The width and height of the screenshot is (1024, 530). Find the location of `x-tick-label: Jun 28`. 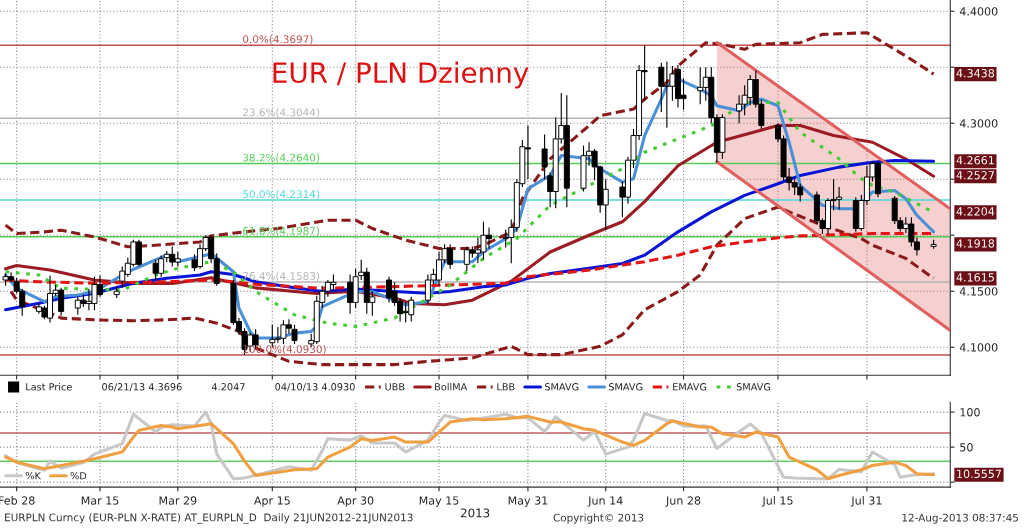

x-tick-label: Jun 28 is located at coordinates (683, 501).